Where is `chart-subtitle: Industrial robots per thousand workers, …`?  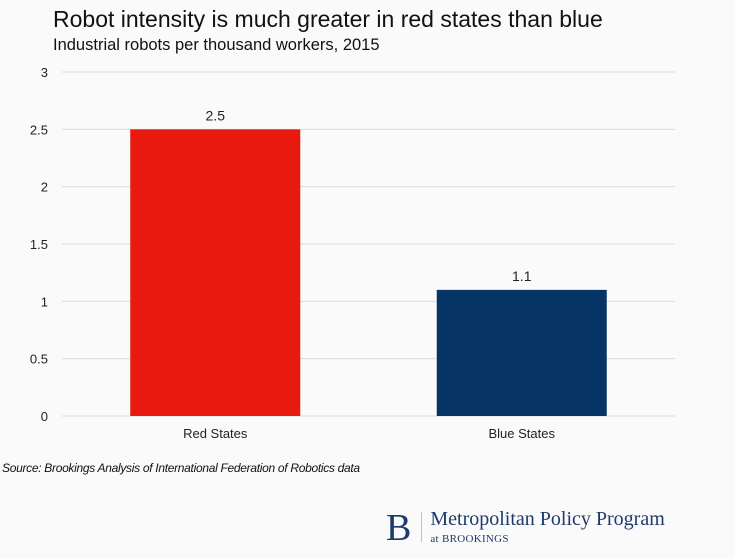
chart-subtitle: Industrial robots per thousand workers, … is located at coordinates (216, 45).